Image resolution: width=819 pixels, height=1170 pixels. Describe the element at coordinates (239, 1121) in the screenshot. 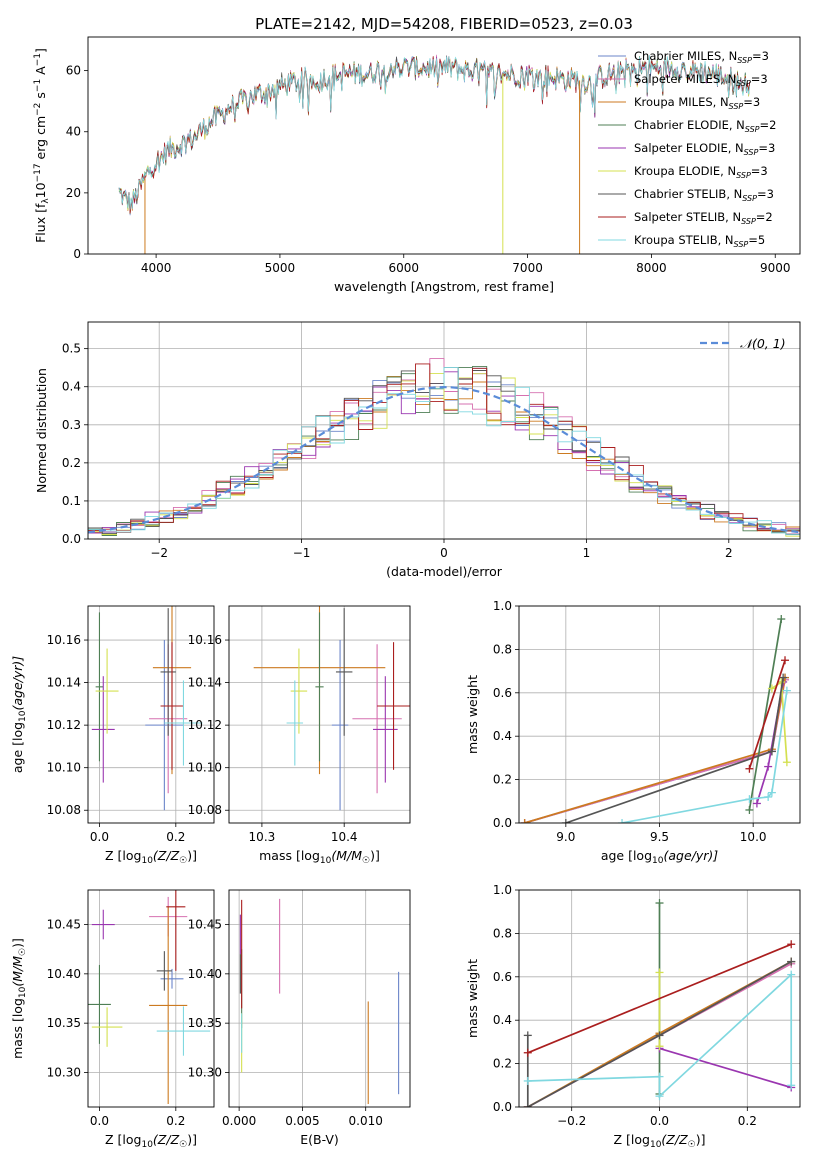

I see `x-tick-label: 0.000` at that location.